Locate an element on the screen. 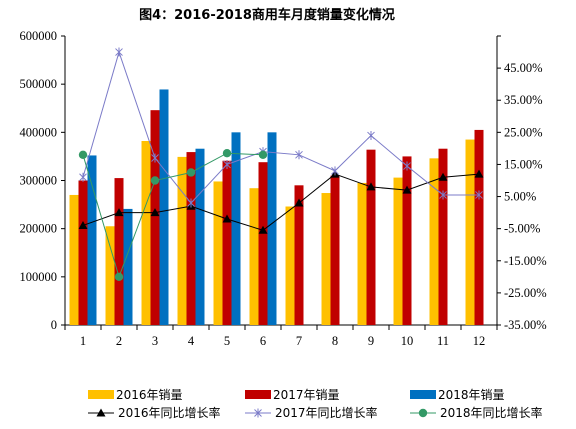 The image size is (576, 429). x-tick-label: 4 is located at coordinates (191, 341).